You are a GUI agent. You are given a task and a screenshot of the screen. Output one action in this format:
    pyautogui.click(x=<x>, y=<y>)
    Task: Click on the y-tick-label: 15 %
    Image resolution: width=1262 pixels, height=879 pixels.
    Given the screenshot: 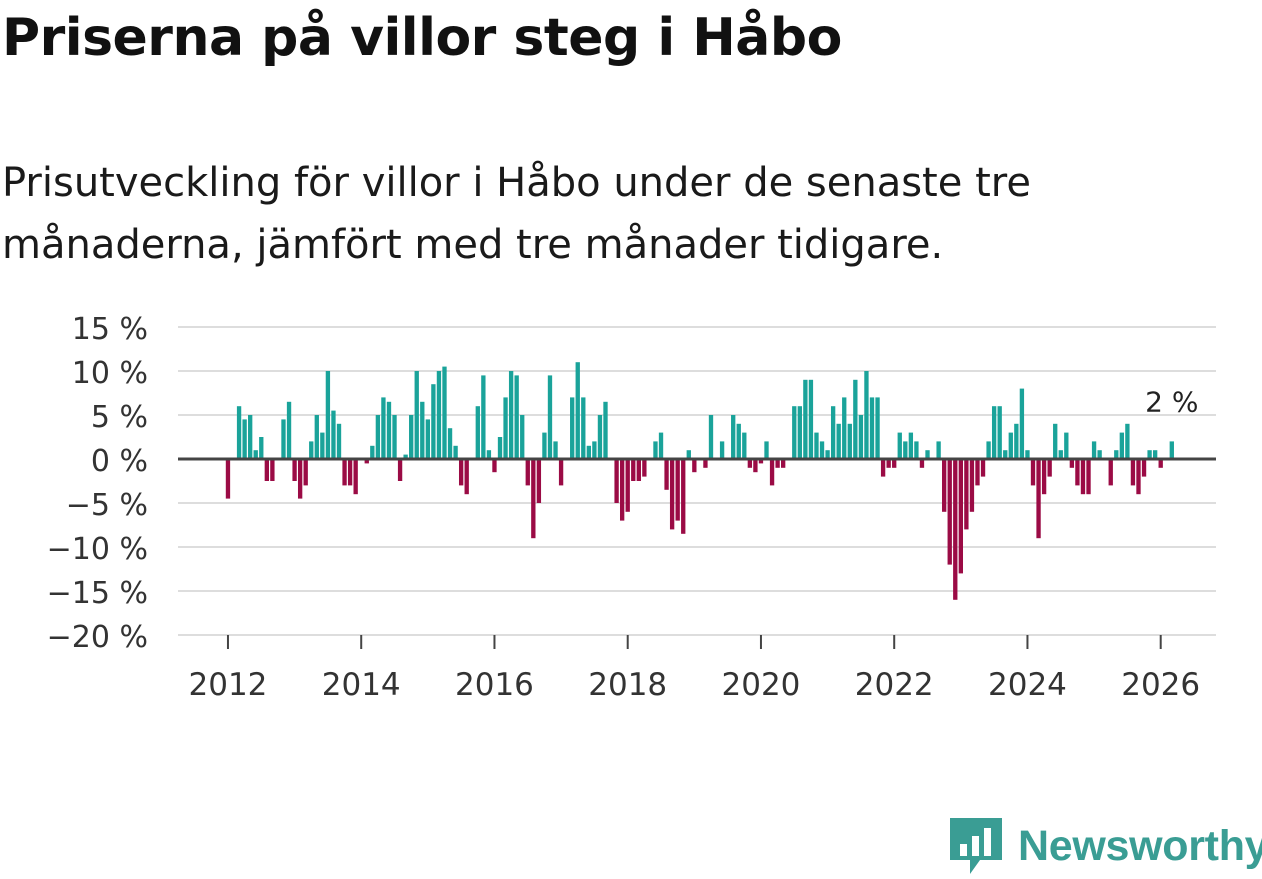 What is the action you would take?
    pyautogui.click(x=110, y=329)
    